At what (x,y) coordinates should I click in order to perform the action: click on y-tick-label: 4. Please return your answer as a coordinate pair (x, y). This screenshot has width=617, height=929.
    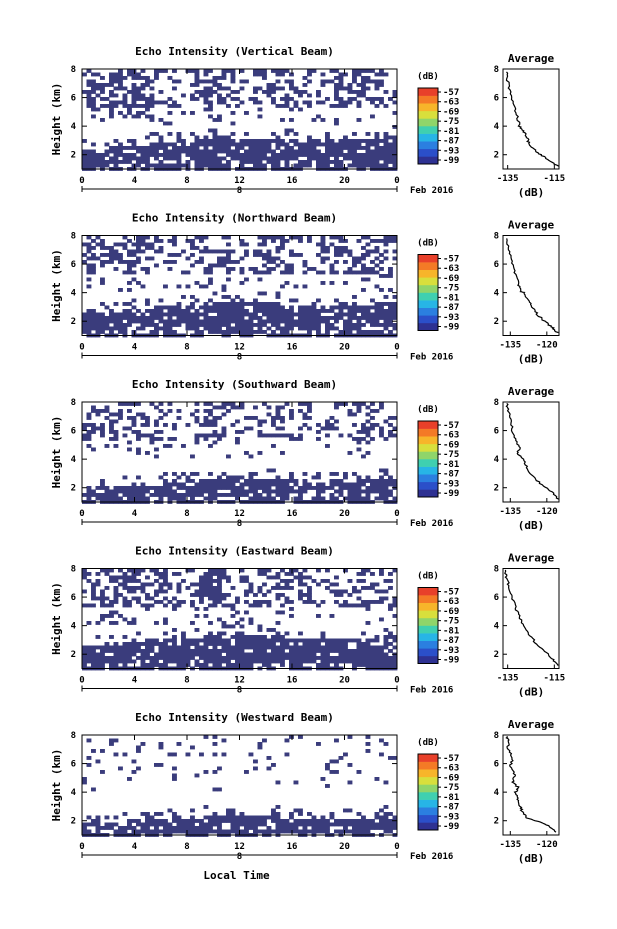
    Looking at the image, I should click on (74, 294).